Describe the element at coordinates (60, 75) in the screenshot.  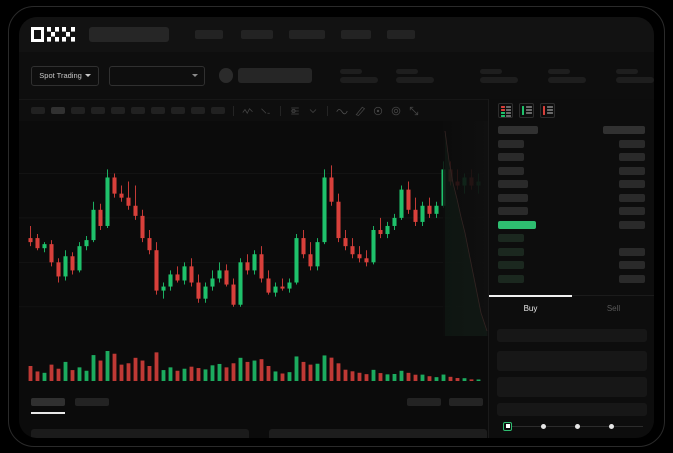
I see `spot-trading-label: Spot Trading` at that location.